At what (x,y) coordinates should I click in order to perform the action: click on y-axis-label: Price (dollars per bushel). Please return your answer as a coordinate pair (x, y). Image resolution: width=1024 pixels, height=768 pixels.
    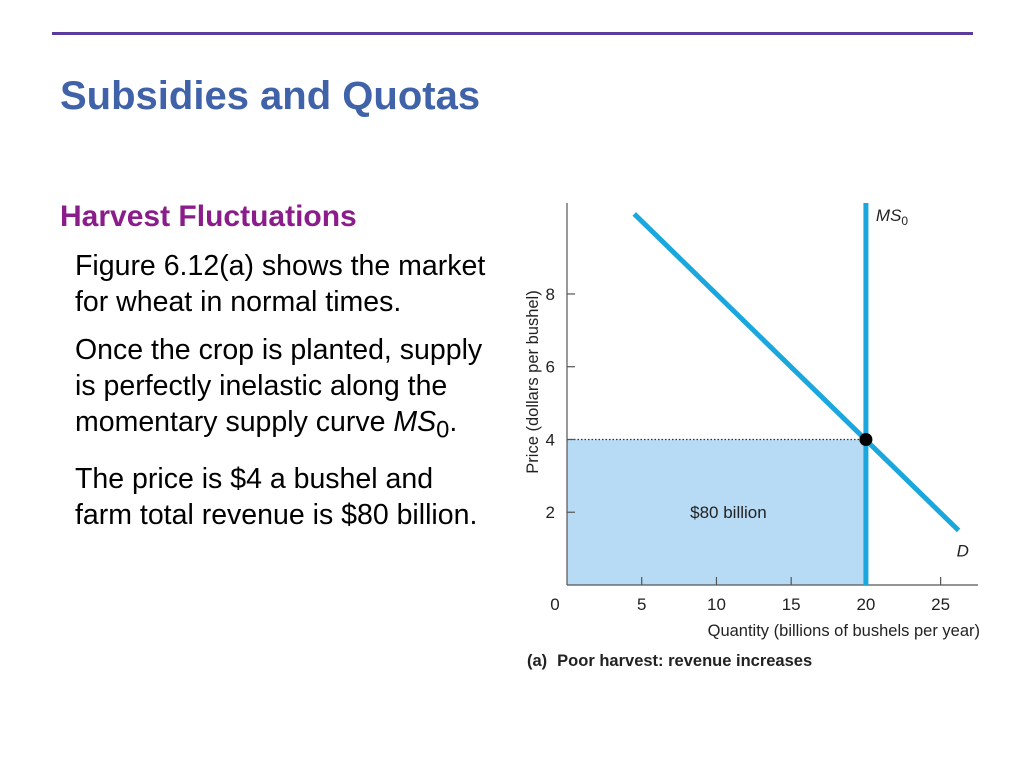
    Looking at the image, I should click on (533, 381).